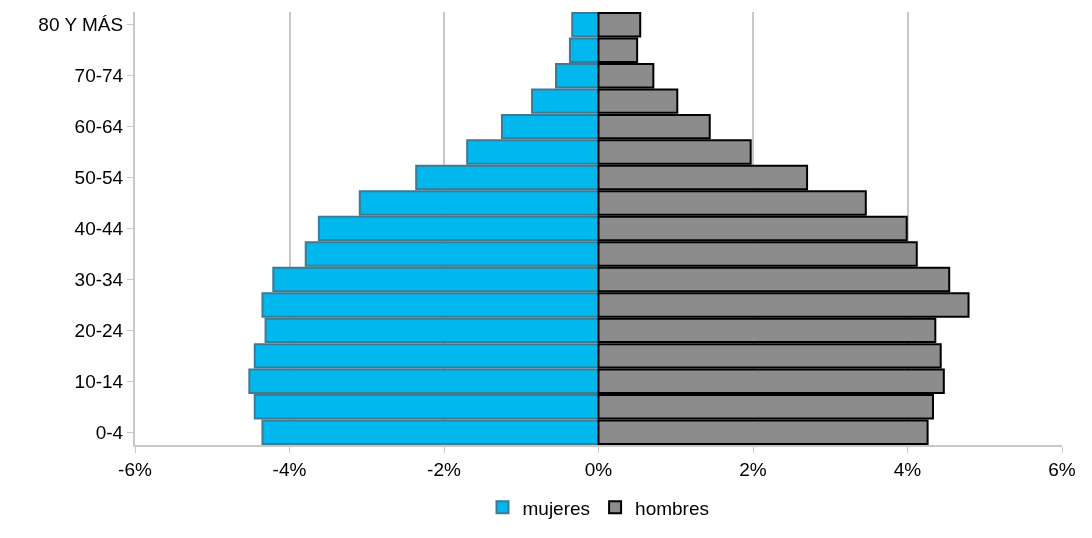  What do you see at coordinates (99, 178) in the screenshot?
I see `y-tick-label: 50-54` at bounding box center [99, 178].